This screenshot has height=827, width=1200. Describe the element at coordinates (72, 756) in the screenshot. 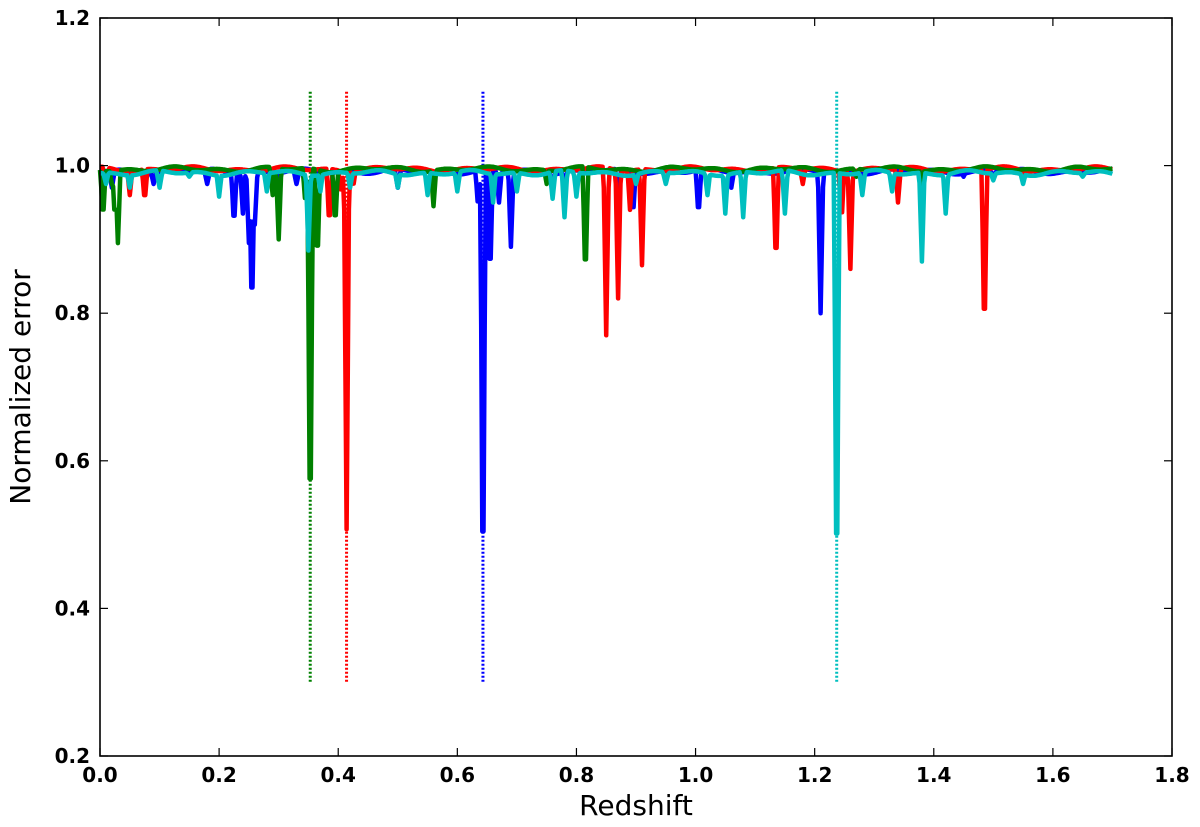

I see `y-tick-label: 0.2` at that location.